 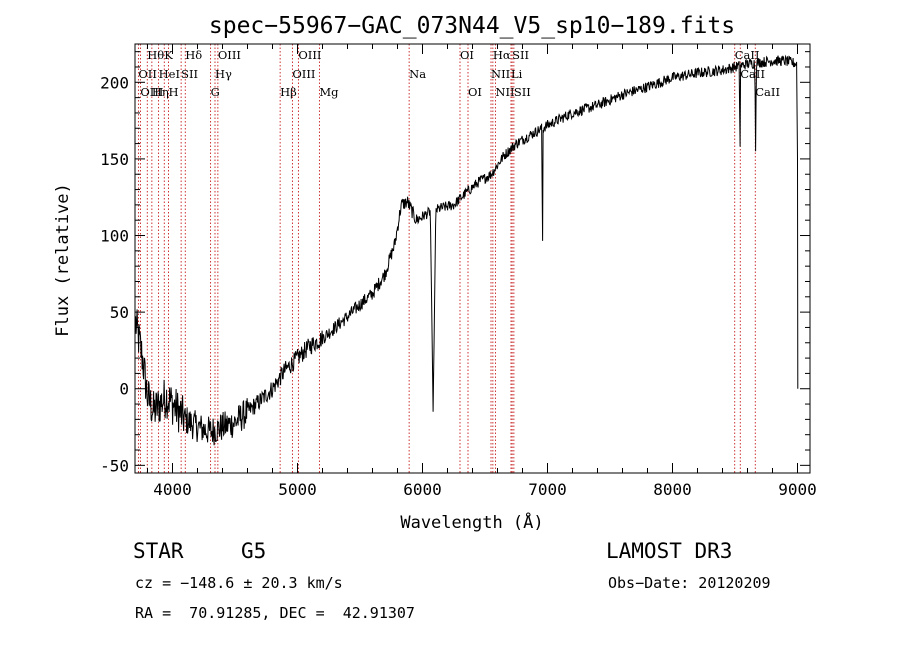 What do you see at coordinates (174, 92) in the screenshot?
I see `spectral-line-label: H` at bounding box center [174, 92].